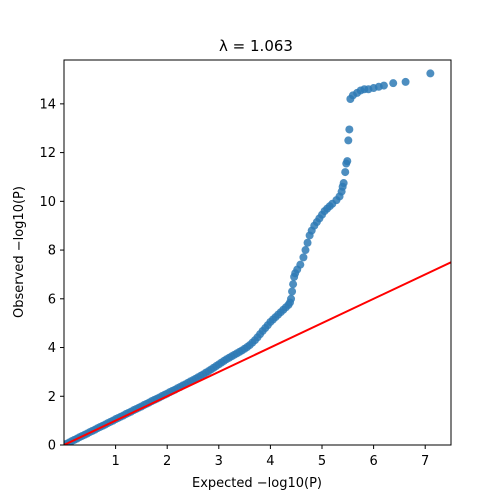  I want to click on x-axis-ticks: 1 2 3 4 5 6 7, so click(270, 457).